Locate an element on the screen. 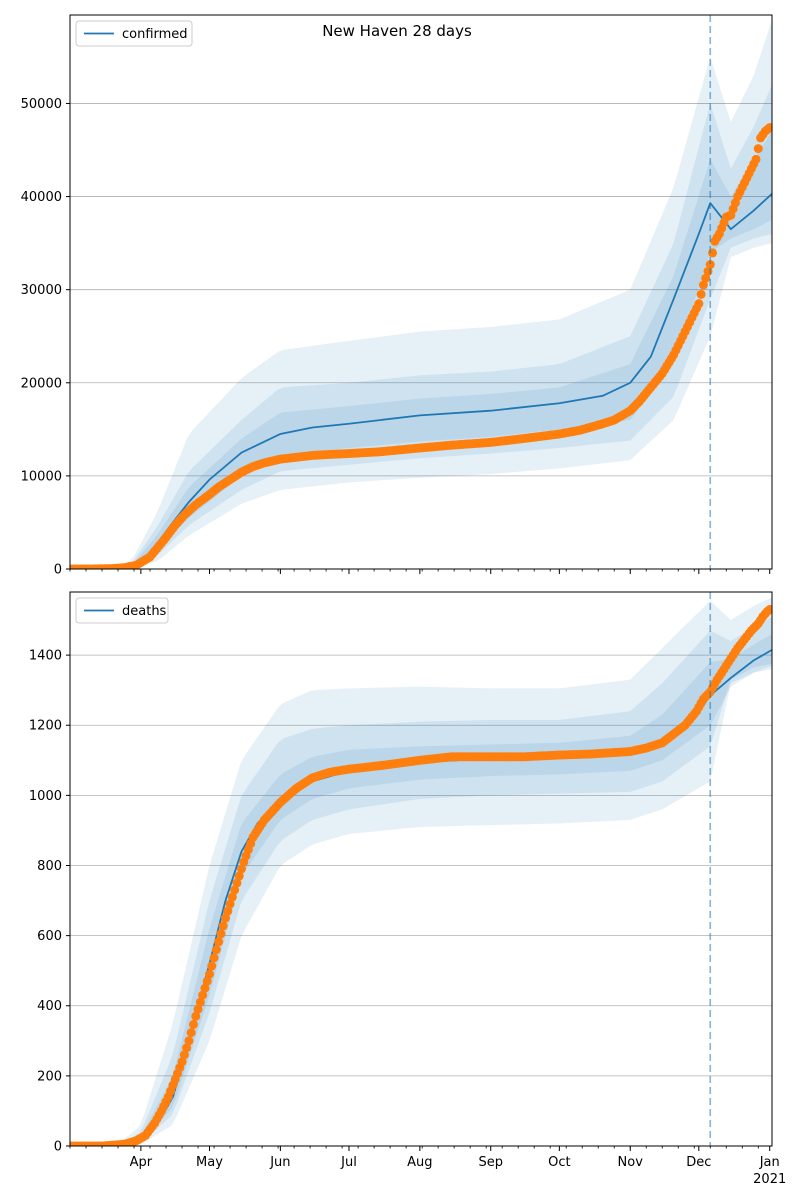 The height and width of the screenshot is (1200, 800). x-tick-label: Aug is located at coordinates (419, 1162).